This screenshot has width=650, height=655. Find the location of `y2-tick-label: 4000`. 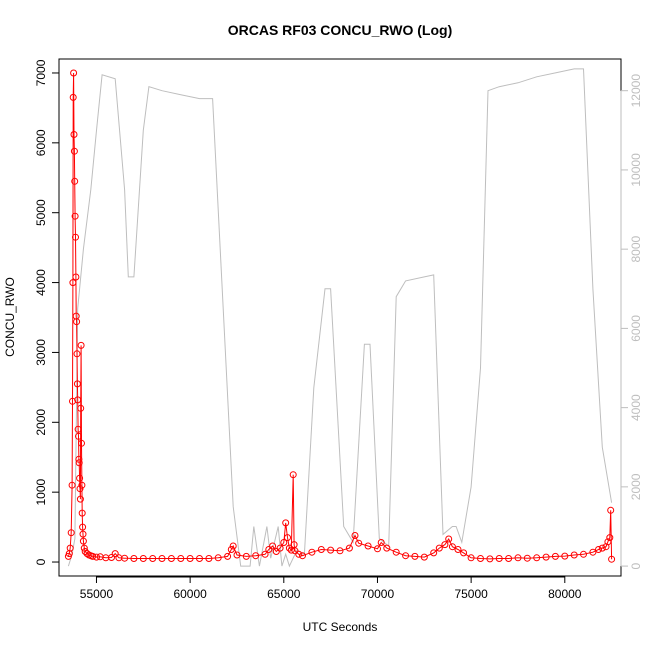

y2-tick-label: 4000 is located at coordinates (636, 407).